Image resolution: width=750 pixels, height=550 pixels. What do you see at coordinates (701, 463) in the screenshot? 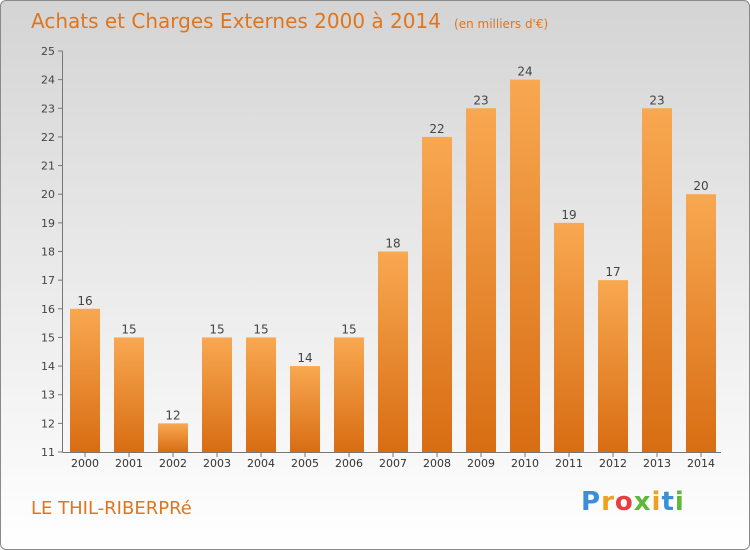
I see `x-tick-label-2014: 2014` at bounding box center [701, 463].